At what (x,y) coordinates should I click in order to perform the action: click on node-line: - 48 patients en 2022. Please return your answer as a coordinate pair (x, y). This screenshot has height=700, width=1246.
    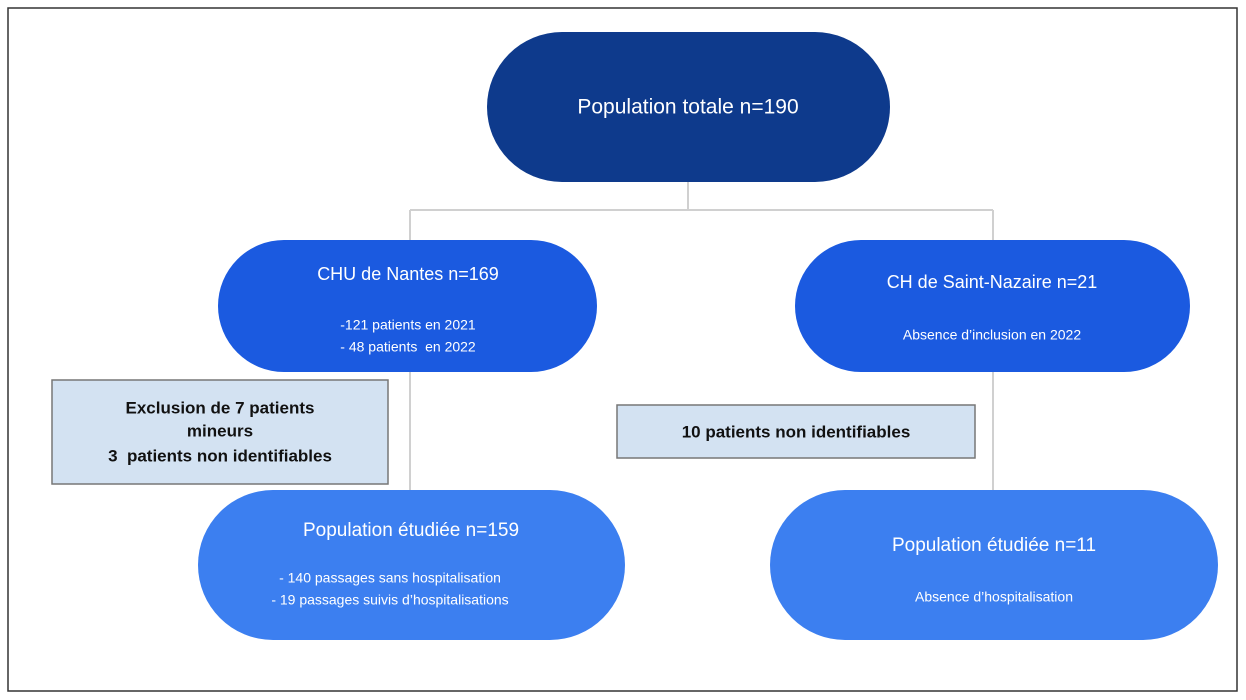
    Looking at the image, I should click on (408, 347).